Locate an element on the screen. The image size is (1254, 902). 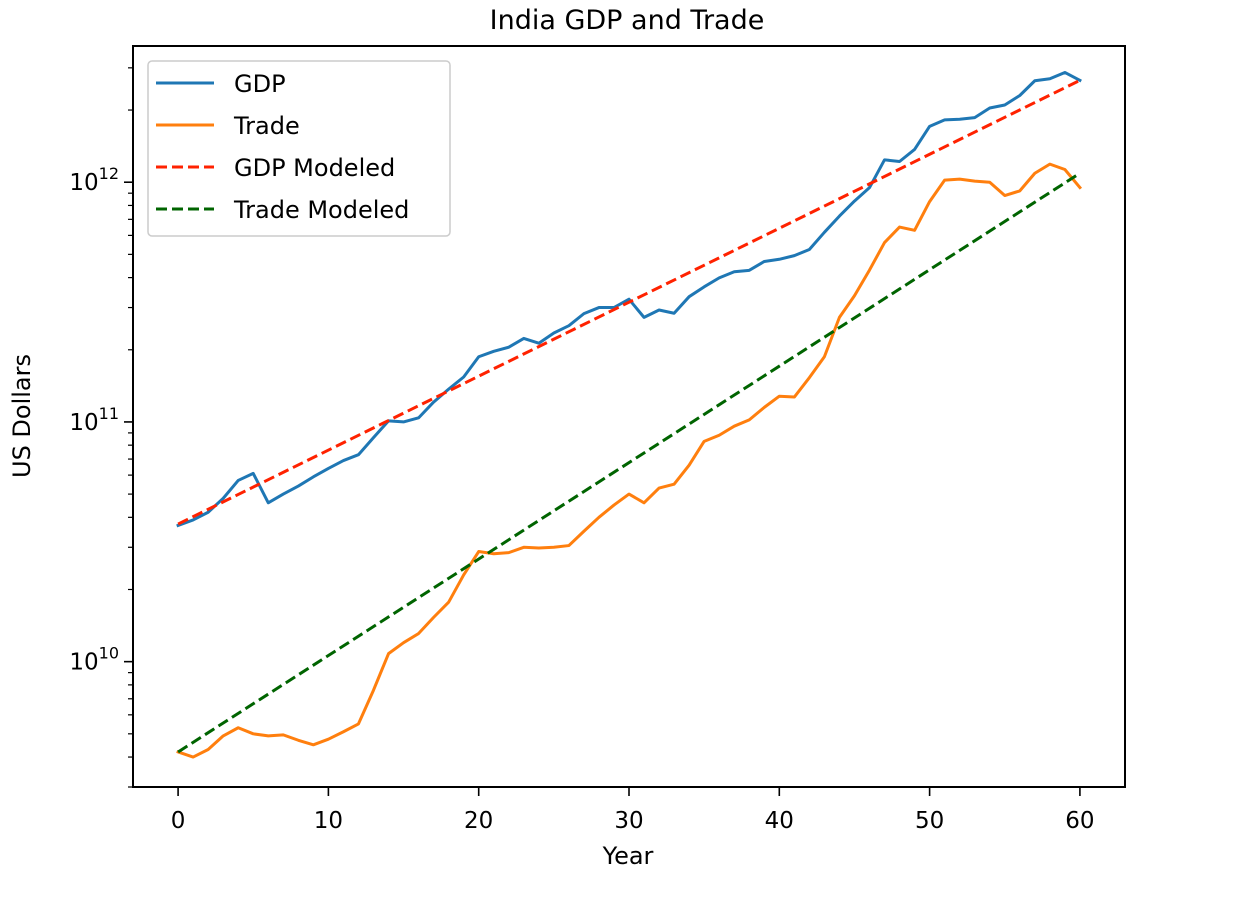
legend: GDP Trade GDP Modeled Trade Modeled is located at coordinates (299, 148).